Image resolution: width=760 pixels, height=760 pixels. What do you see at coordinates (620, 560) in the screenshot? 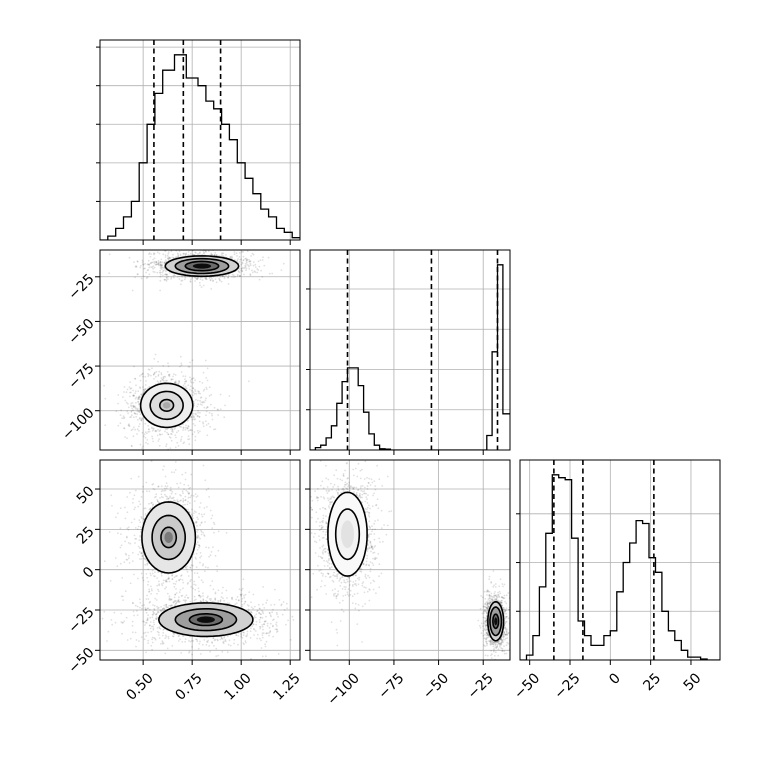
I see `panel-frame` at bounding box center [620, 560].